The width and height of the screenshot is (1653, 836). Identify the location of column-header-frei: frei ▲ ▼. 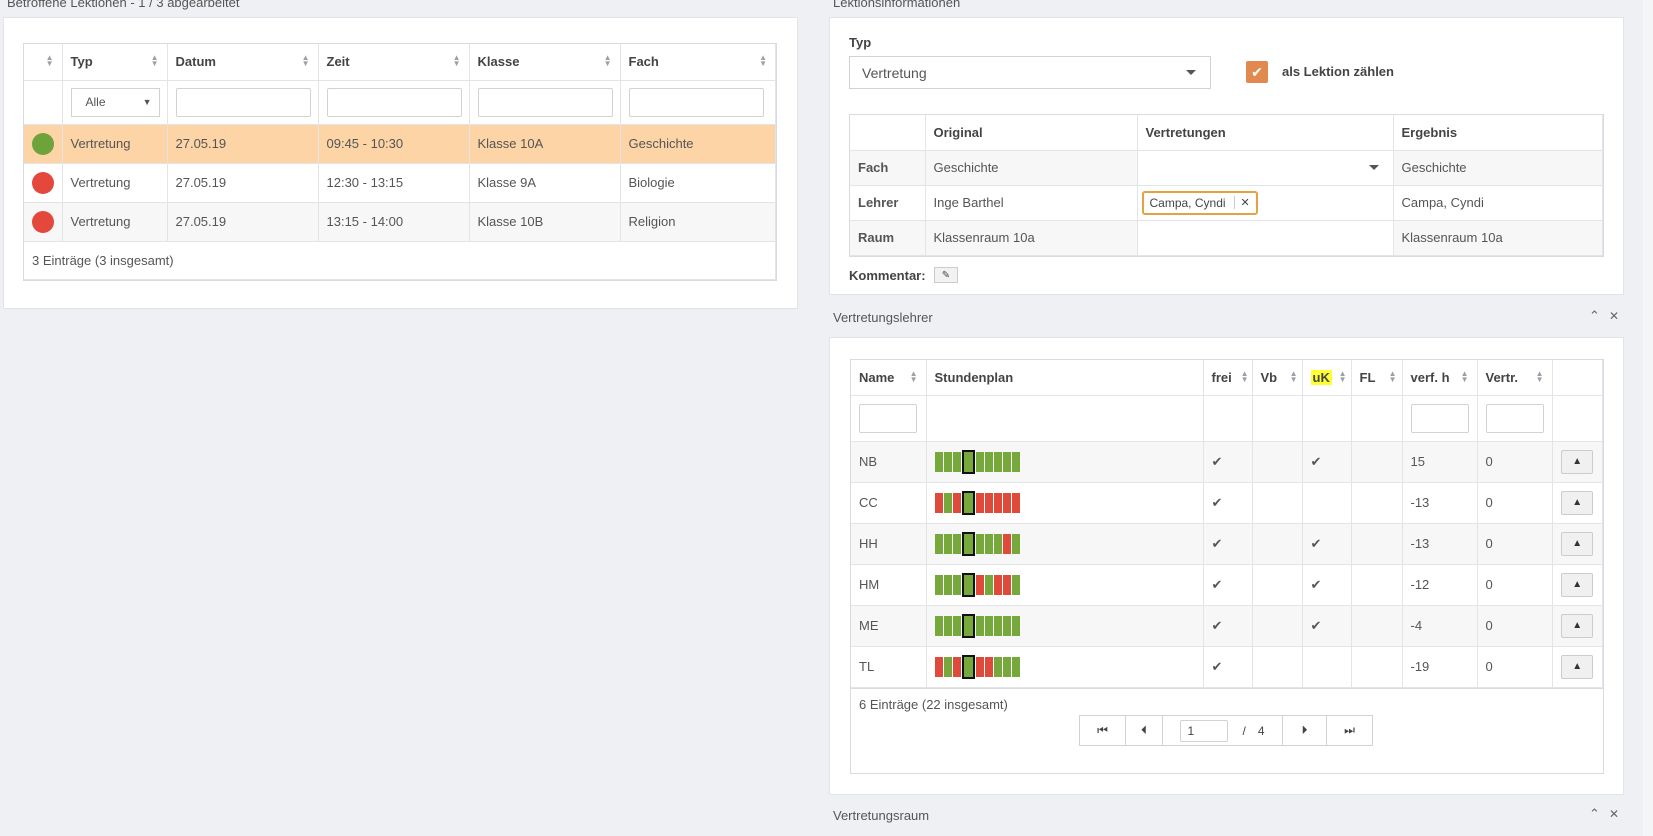
(1228, 378).